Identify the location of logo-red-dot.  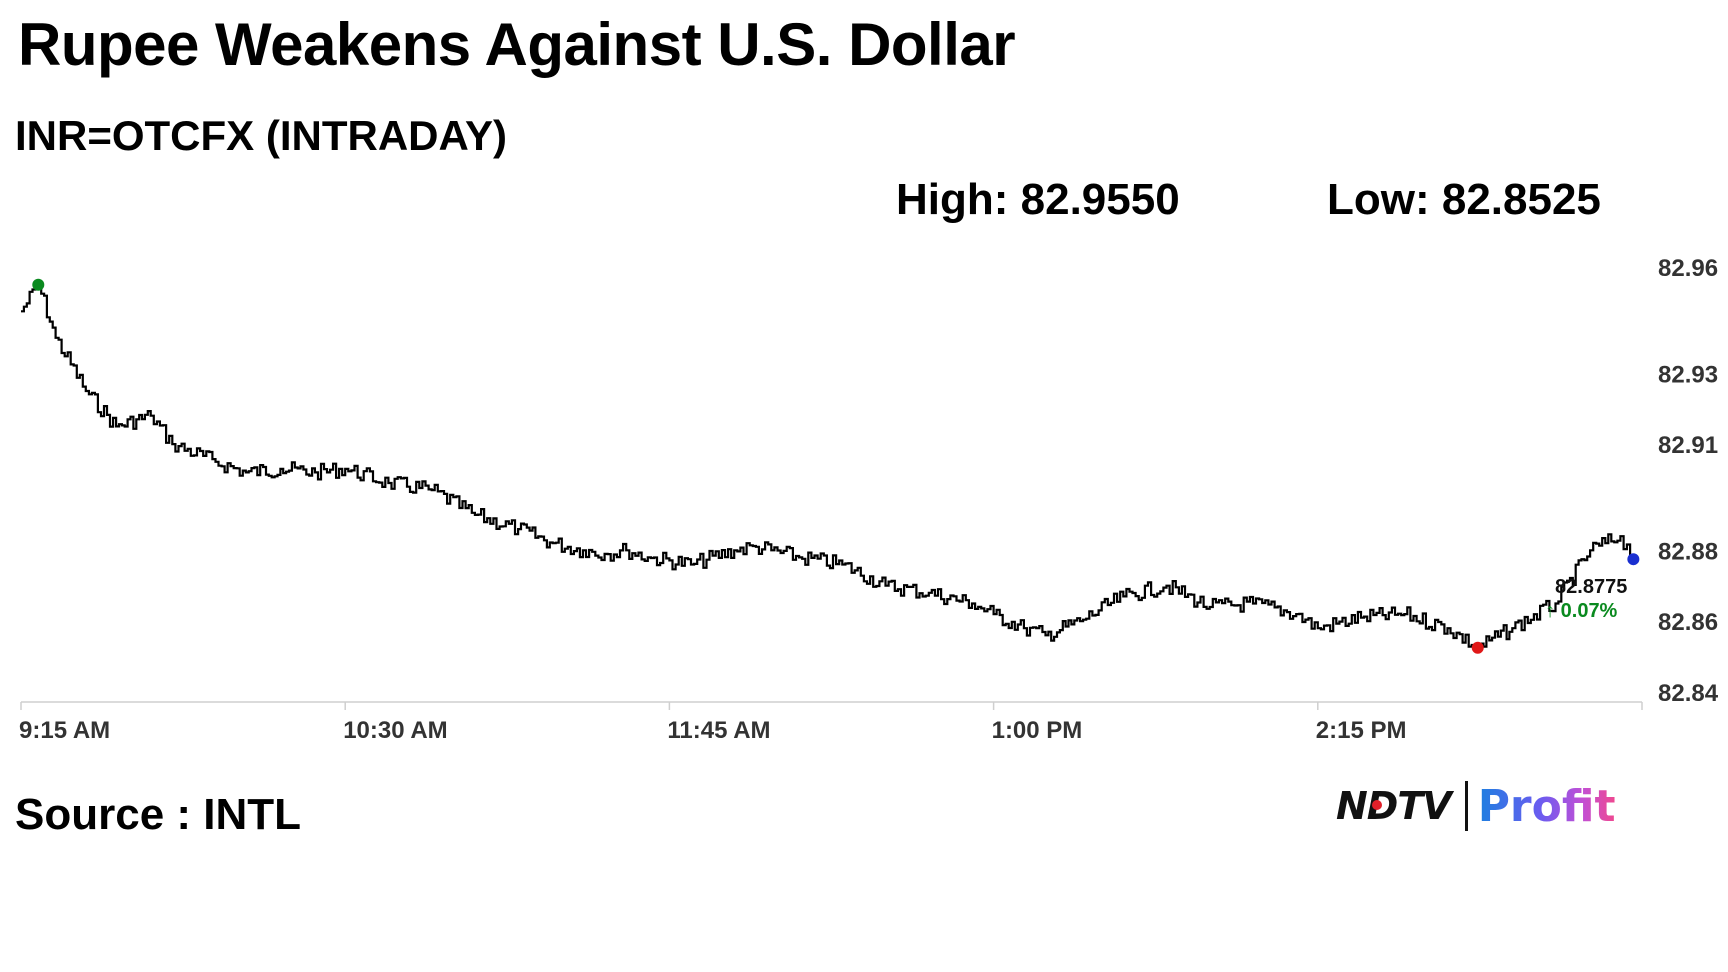
(1377, 805).